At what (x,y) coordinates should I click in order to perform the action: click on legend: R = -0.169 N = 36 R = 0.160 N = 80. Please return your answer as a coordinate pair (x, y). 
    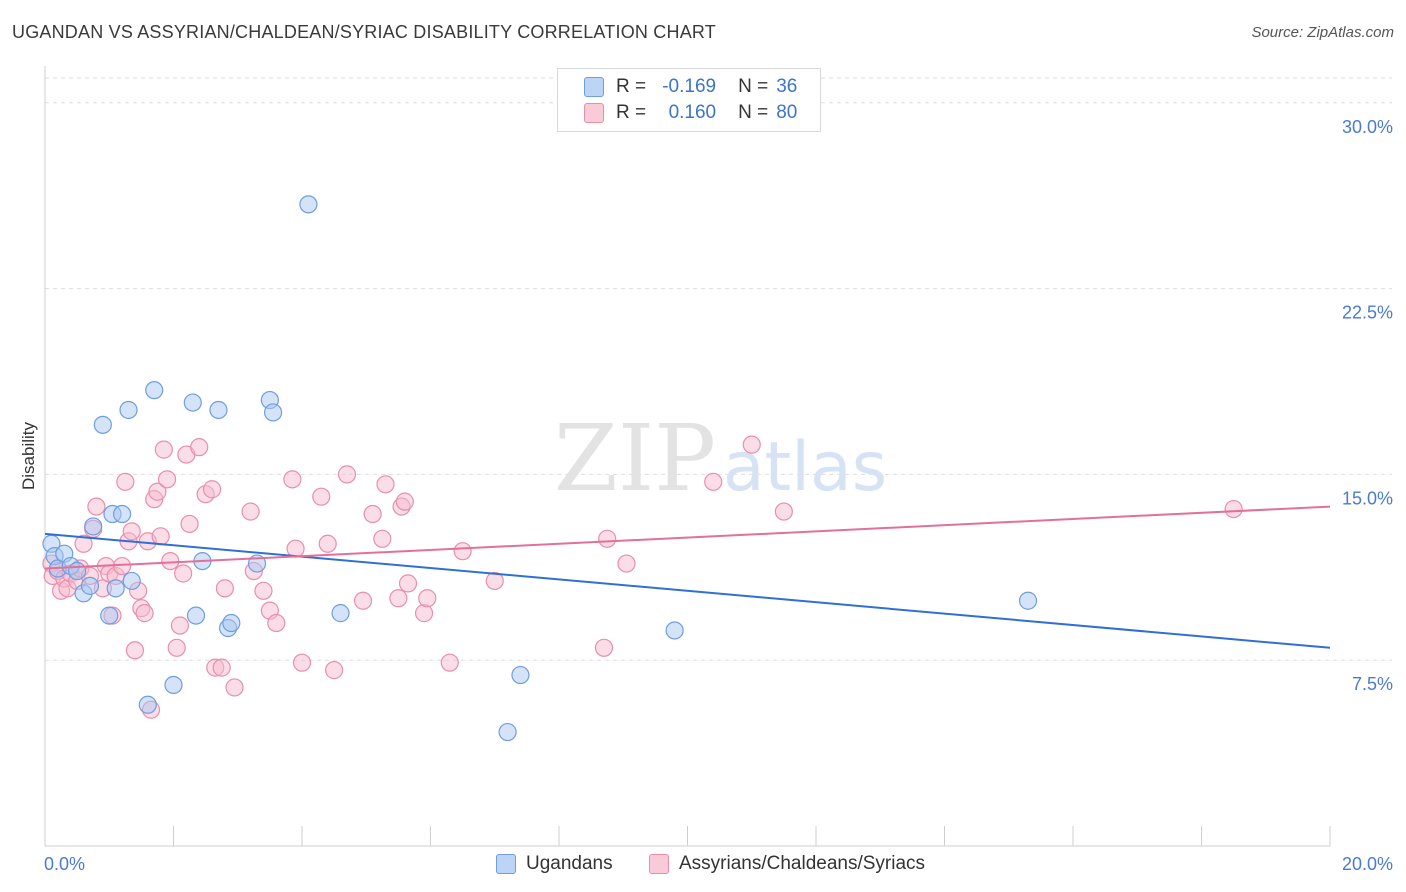
    Looking at the image, I should click on (689, 100).